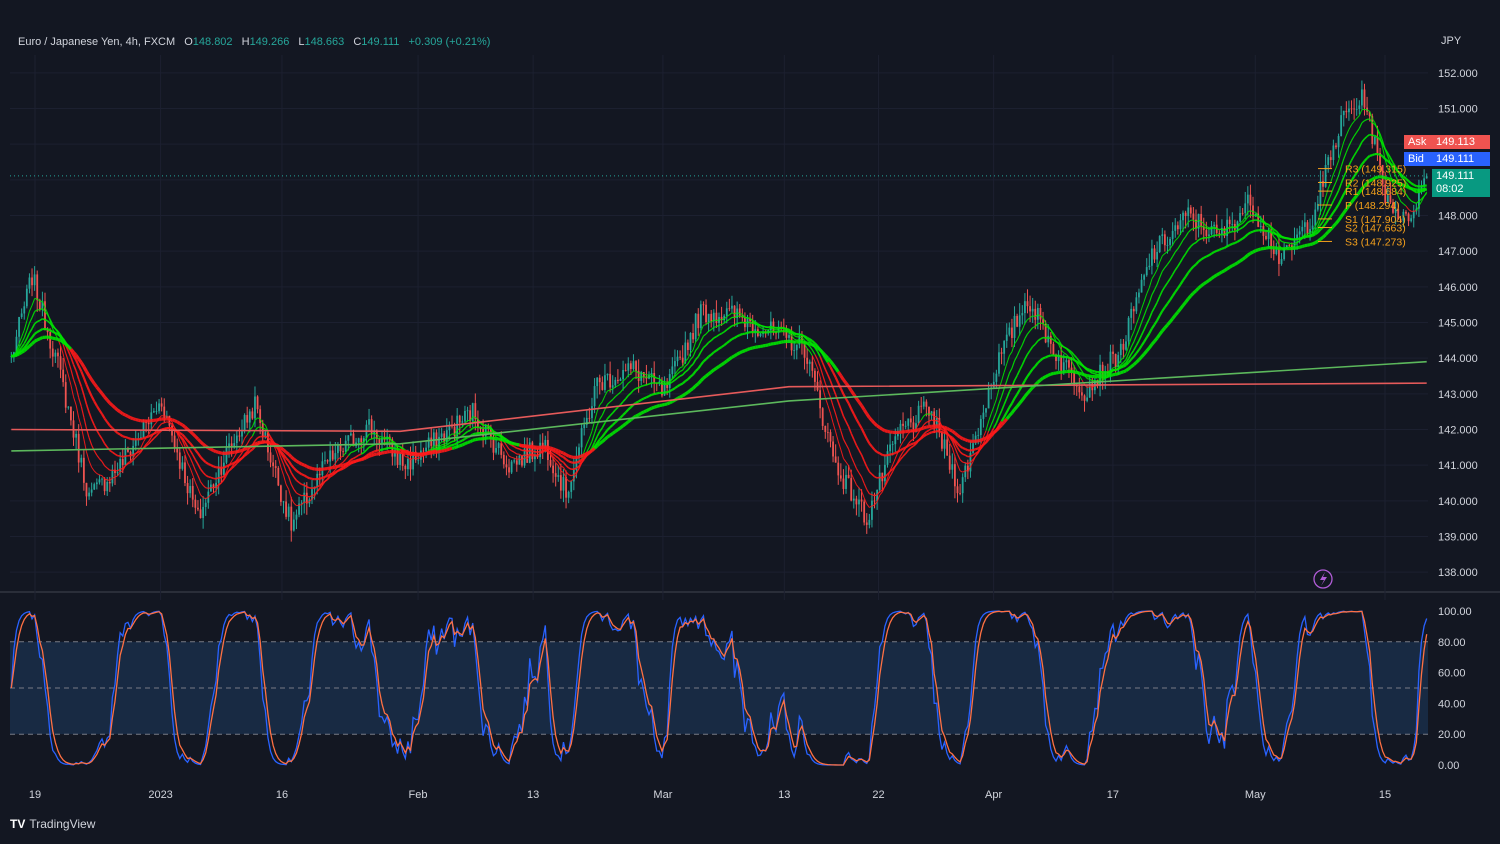 The image size is (1500, 844). What do you see at coordinates (1458, 74) in the screenshot?
I see `price-tick-label: 152.000` at bounding box center [1458, 74].